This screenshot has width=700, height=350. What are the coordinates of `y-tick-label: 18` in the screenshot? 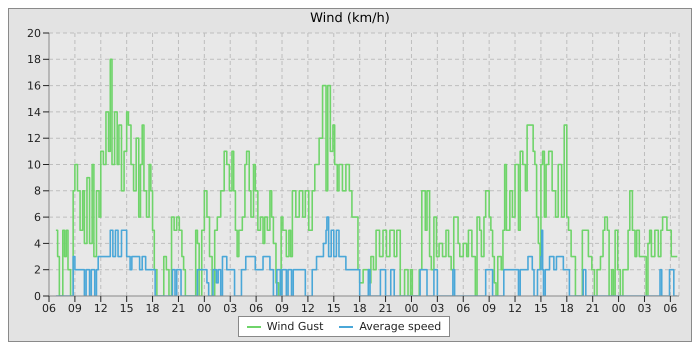 It's located at (34, 59).